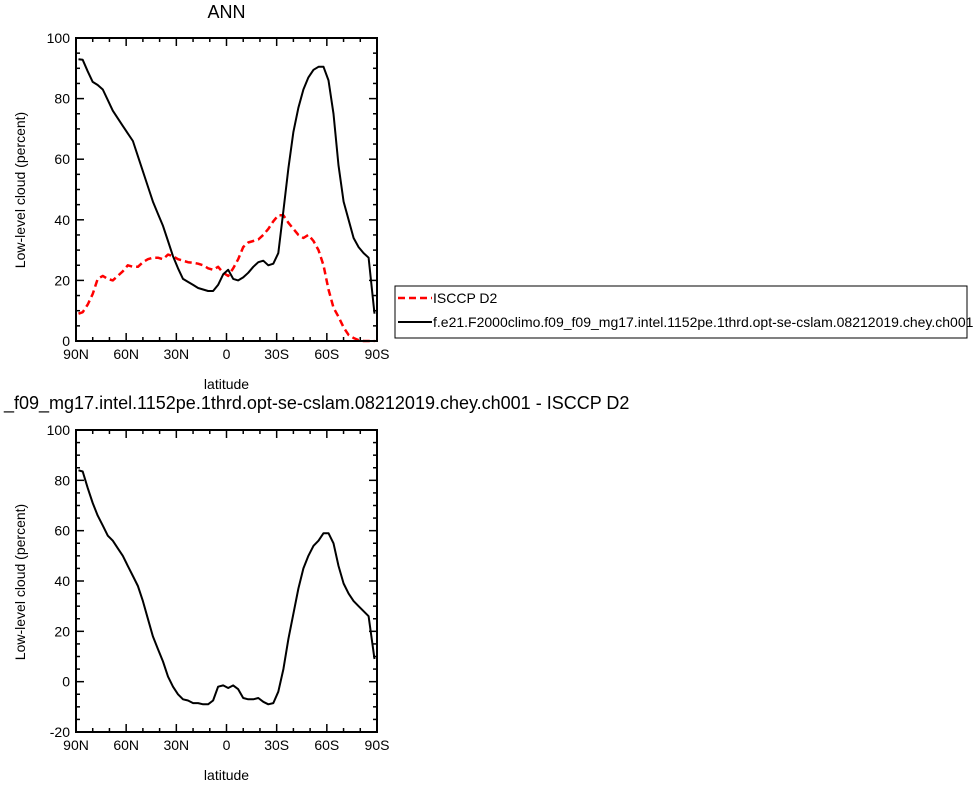 The height and width of the screenshot is (787, 974). I want to click on top-y-tick-label: 100, so click(59, 38).